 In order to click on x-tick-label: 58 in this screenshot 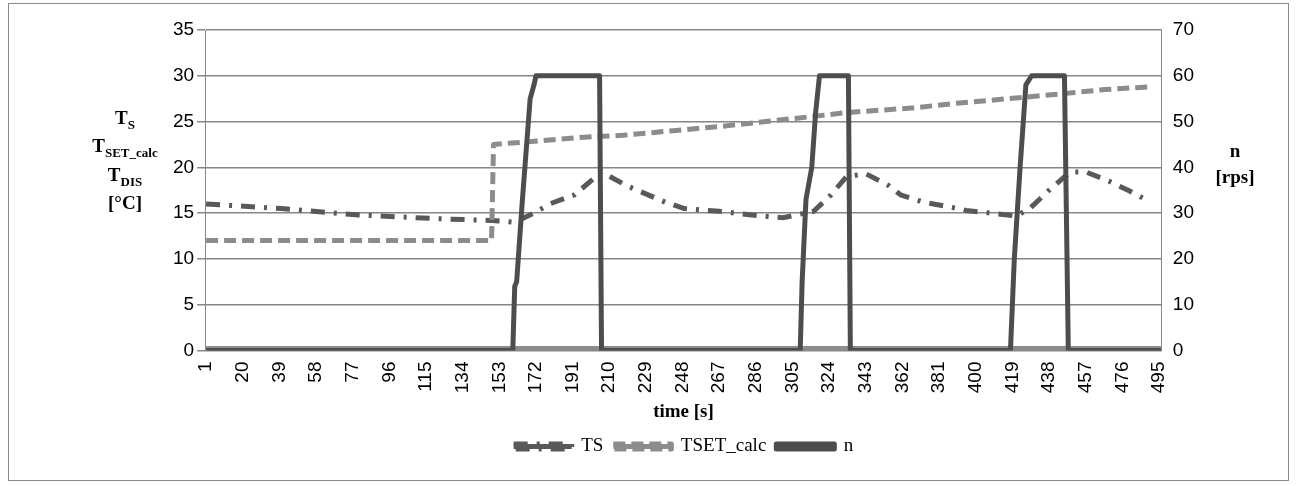, I will do `click(315, 372)`.